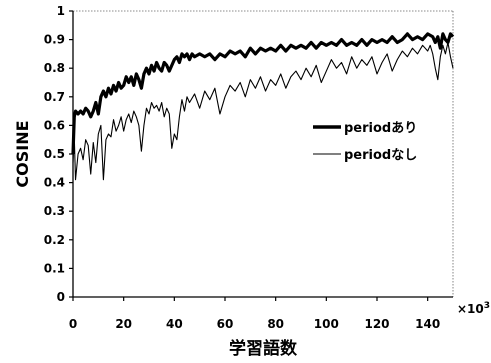 The width and height of the screenshot is (491, 363). What do you see at coordinates (123, 324) in the screenshot?
I see `x-tick-label: 20` at bounding box center [123, 324].